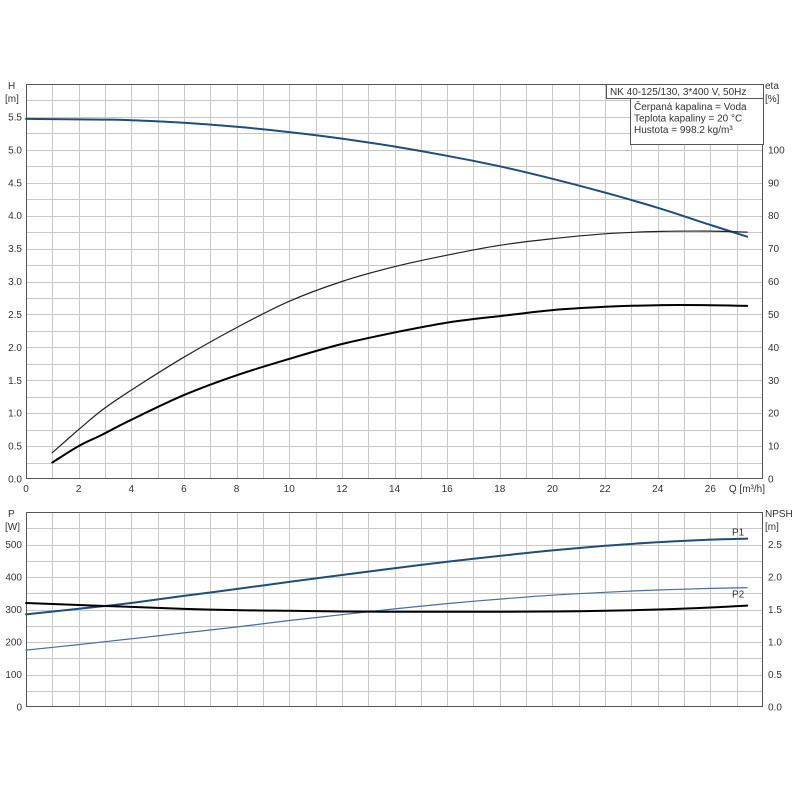 The width and height of the screenshot is (800, 805). Describe the element at coordinates (15, 414) in the screenshot. I see `y-tick-label: 1.0` at that location.